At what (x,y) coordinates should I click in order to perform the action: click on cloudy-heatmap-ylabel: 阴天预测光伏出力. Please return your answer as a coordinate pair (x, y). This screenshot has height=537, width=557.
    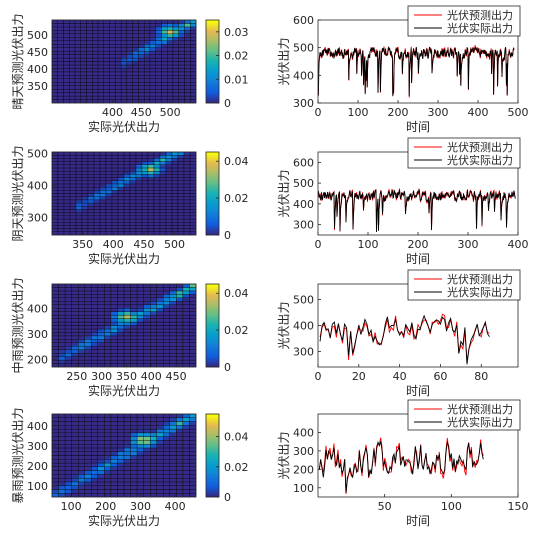
    Looking at the image, I should click on (18, 193).